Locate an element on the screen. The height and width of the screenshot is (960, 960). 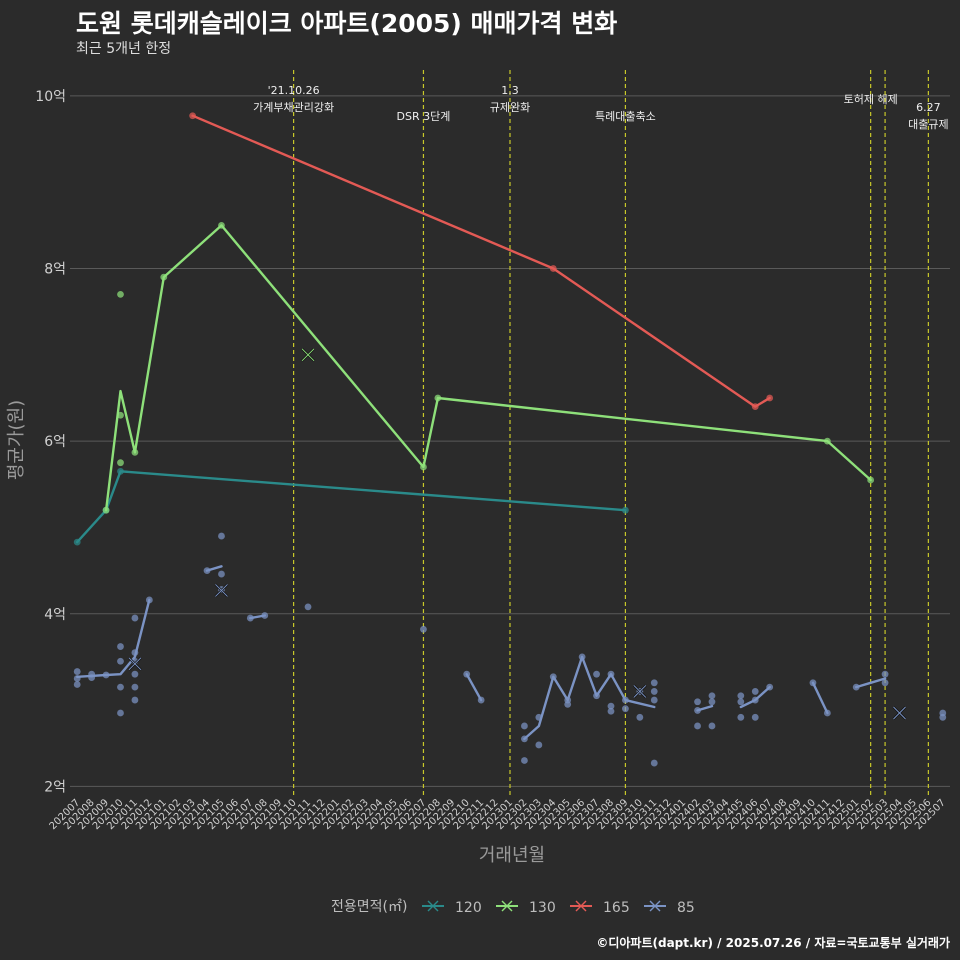
x-axis-title: 거래년월 is located at coordinates (512, 855).